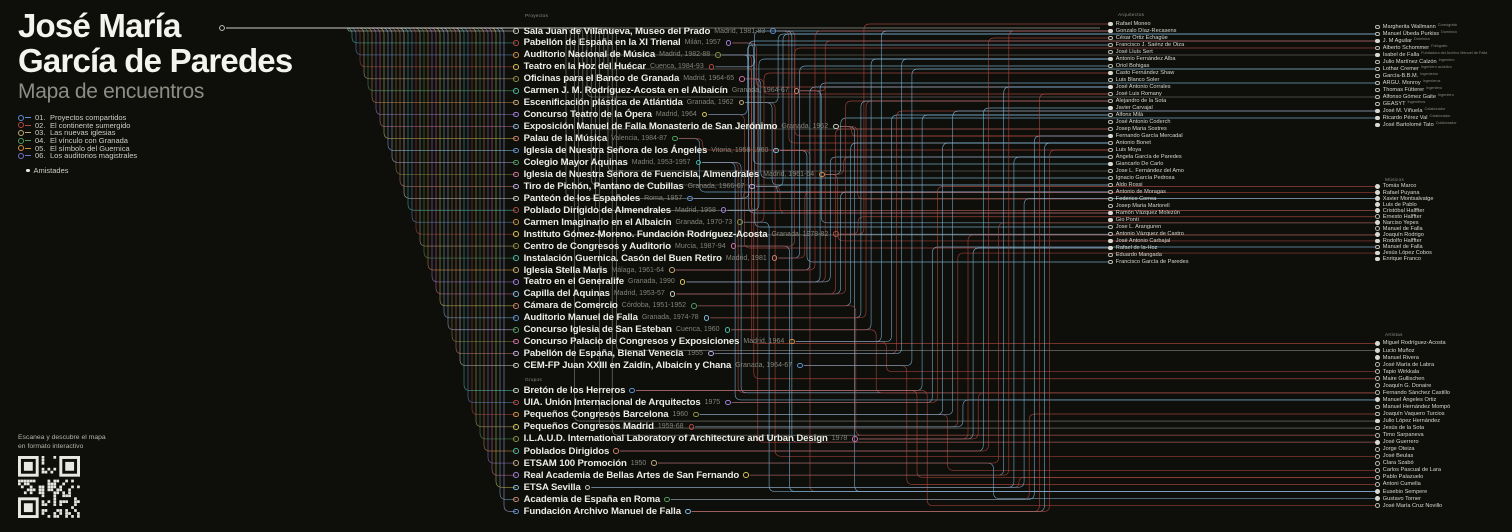 The height and width of the screenshot is (532, 1512). What do you see at coordinates (1414, 343) in the screenshot?
I see `person-name: Miguel Rodríguez-Acosta` at bounding box center [1414, 343].